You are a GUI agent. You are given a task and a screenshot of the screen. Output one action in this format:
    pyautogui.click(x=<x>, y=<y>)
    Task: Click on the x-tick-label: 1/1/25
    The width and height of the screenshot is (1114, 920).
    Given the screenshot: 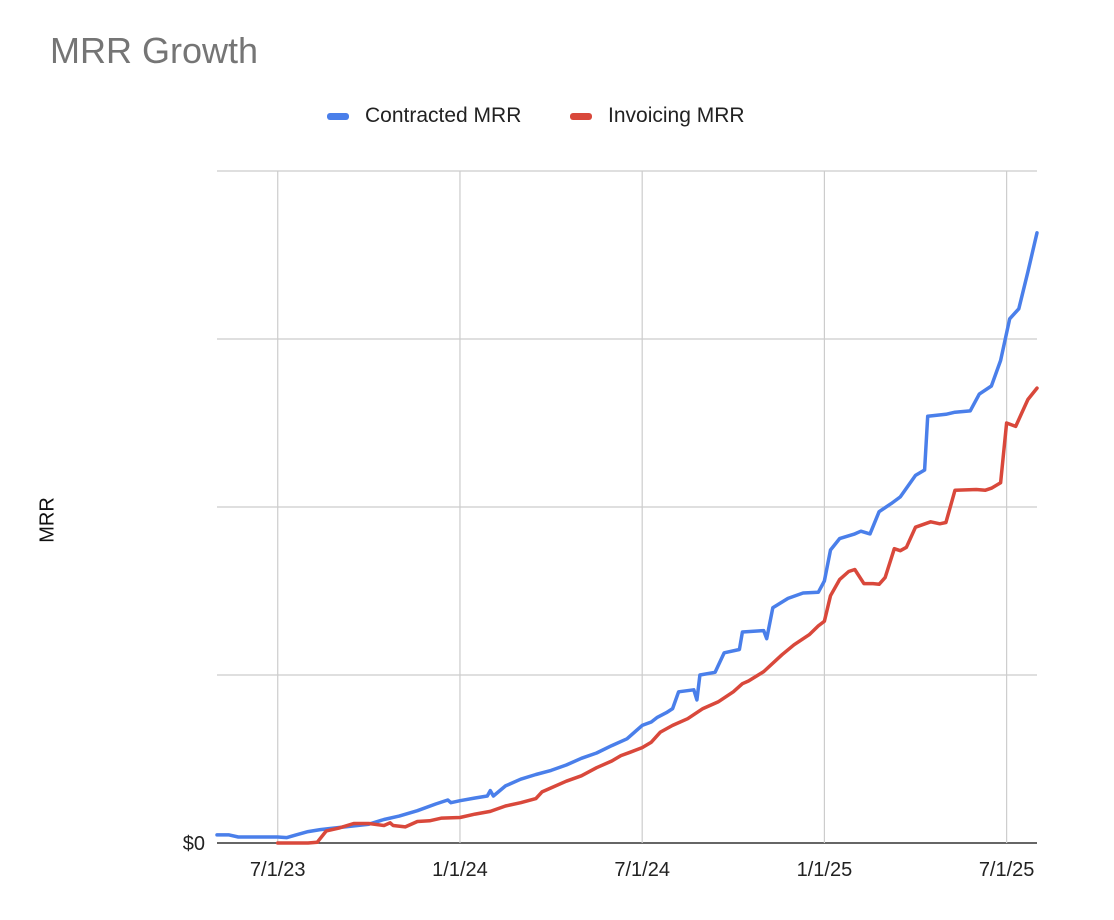 What is the action you would take?
    pyautogui.click(x=825, y=870)
    